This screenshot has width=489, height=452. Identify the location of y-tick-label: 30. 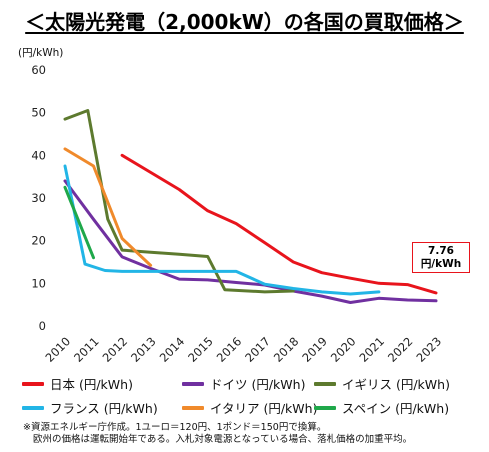
(38, 198).